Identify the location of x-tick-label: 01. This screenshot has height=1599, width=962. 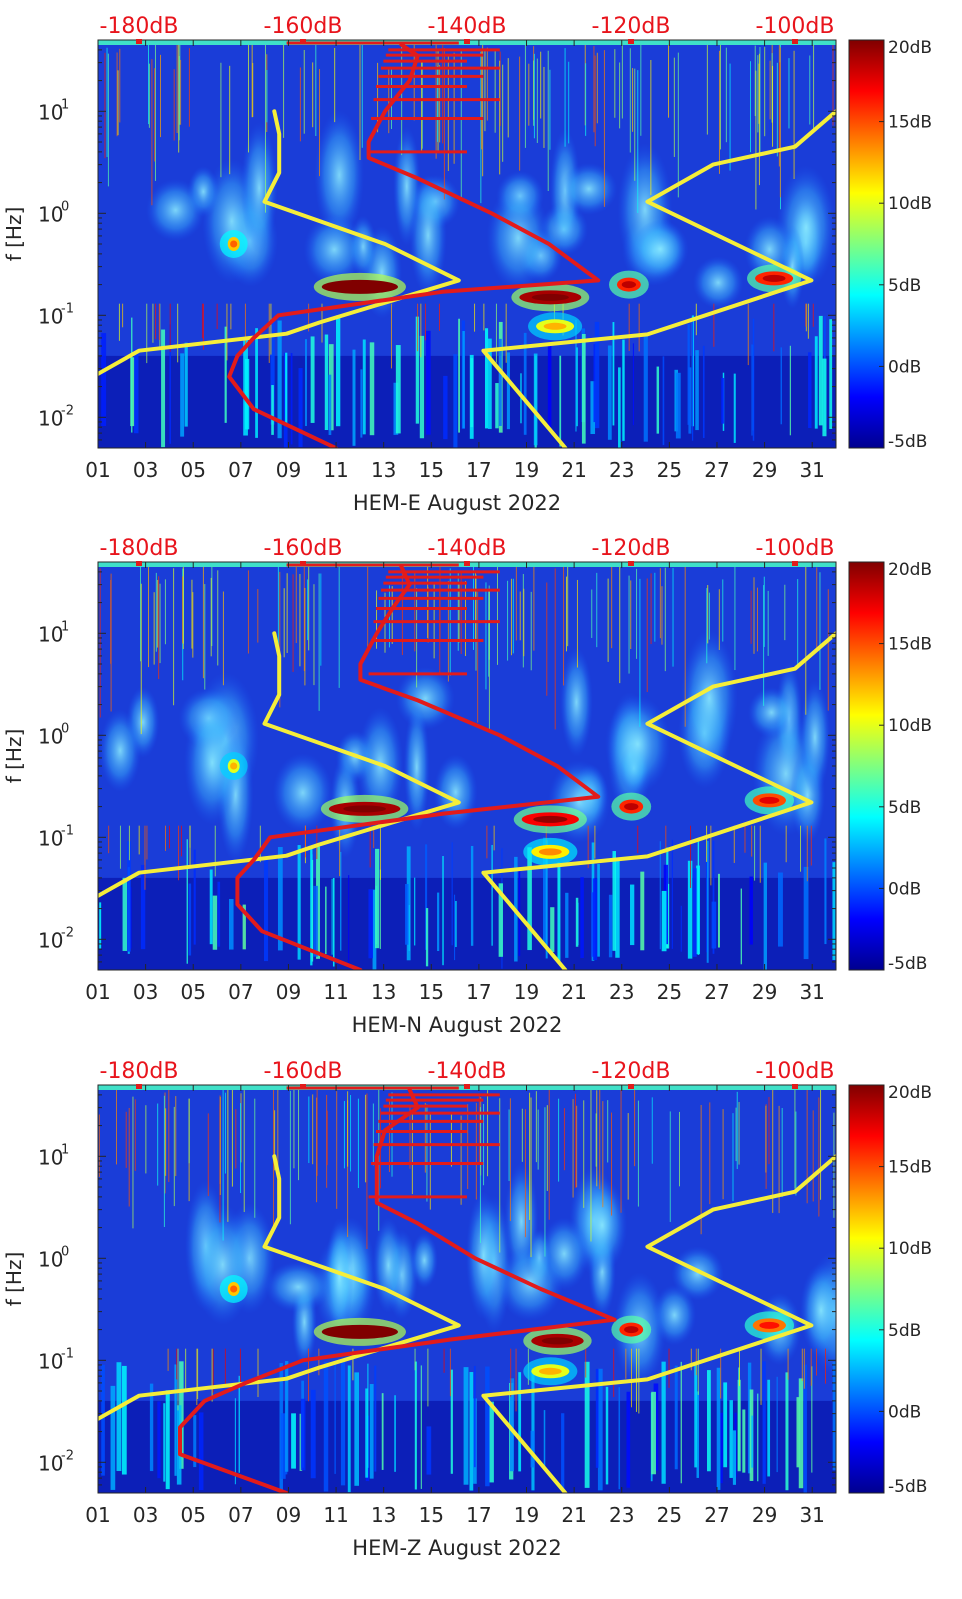
(97, 992).